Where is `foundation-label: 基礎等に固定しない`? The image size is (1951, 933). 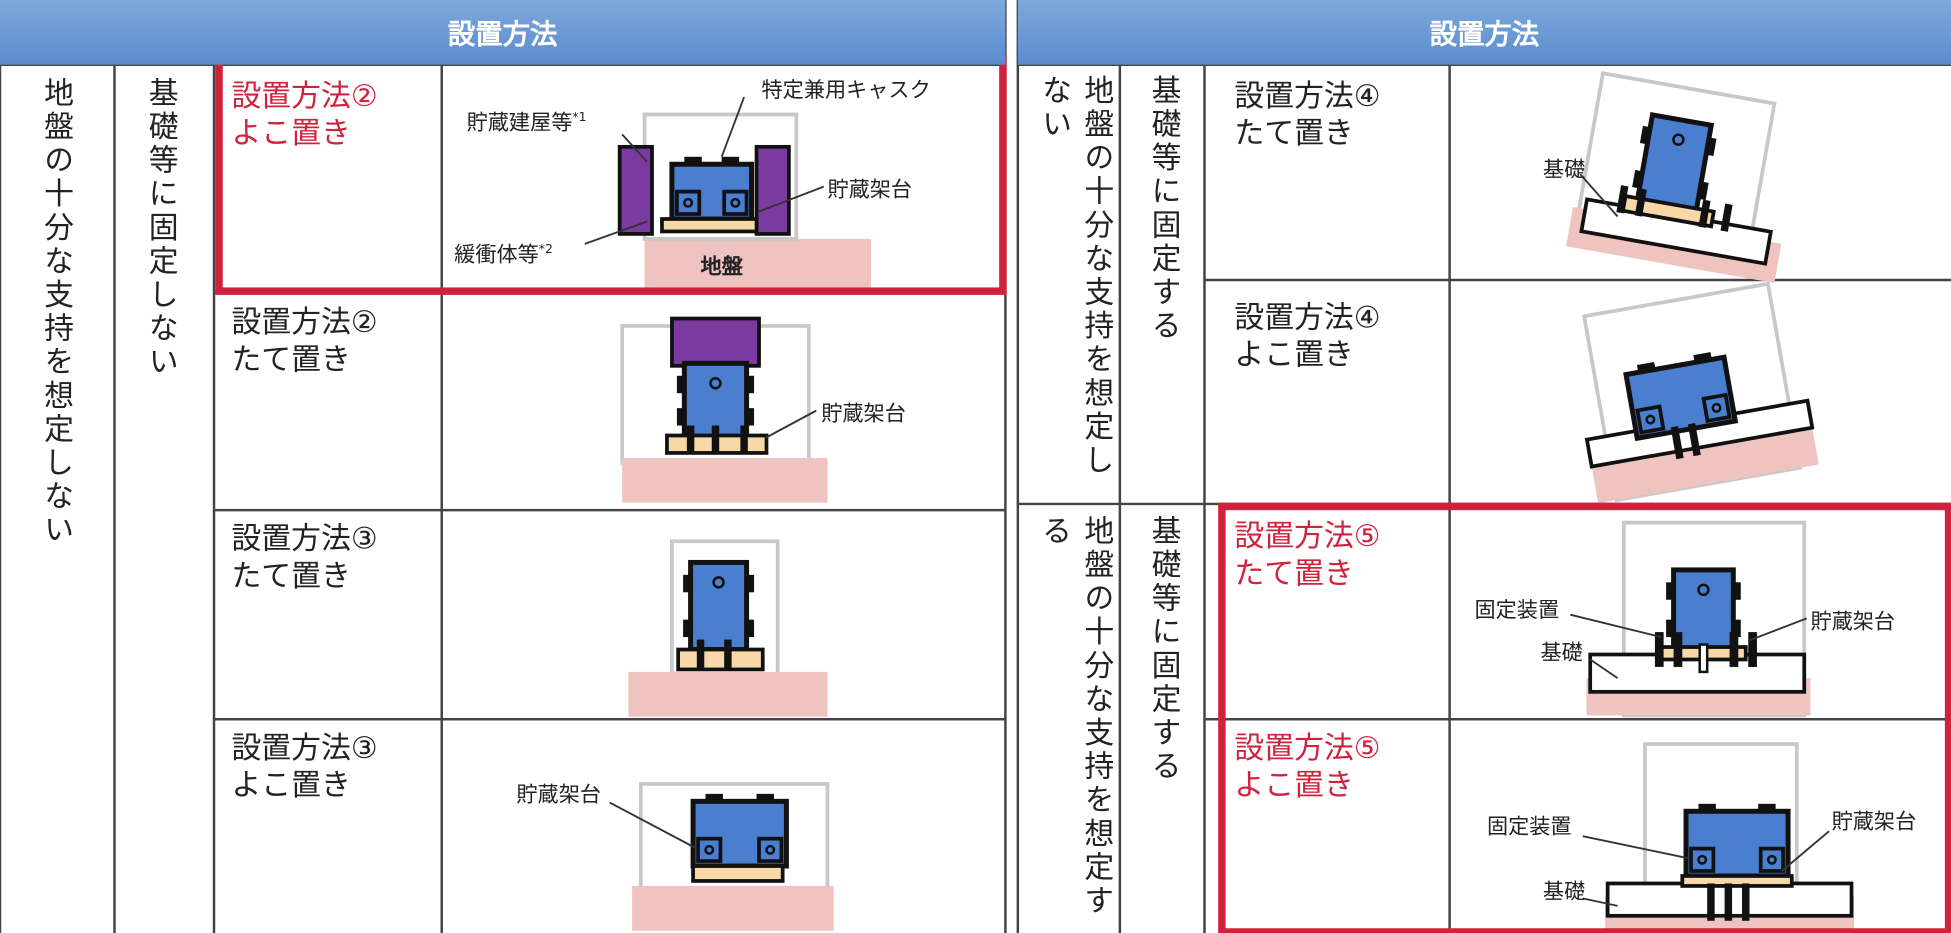
foundation-label: 基礎等に固定しない is located at coordinates (160, 228).